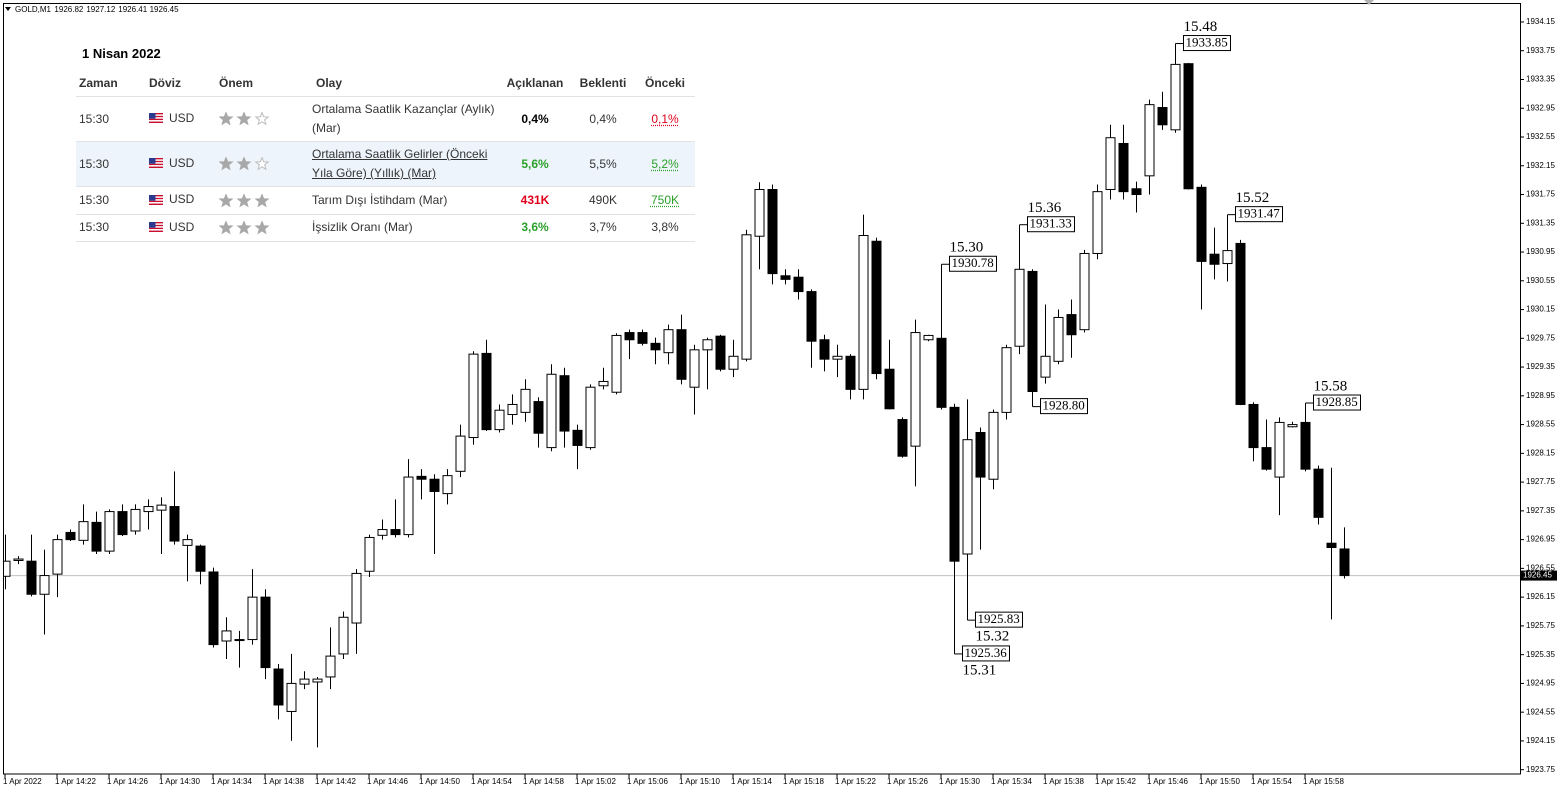 This screenshot has width=1560, height=793. What do you see at coordinates (1540, 222) in the screenshot?
I see `y-tick-label: 1931.35` at bounding box center [1540, 222].